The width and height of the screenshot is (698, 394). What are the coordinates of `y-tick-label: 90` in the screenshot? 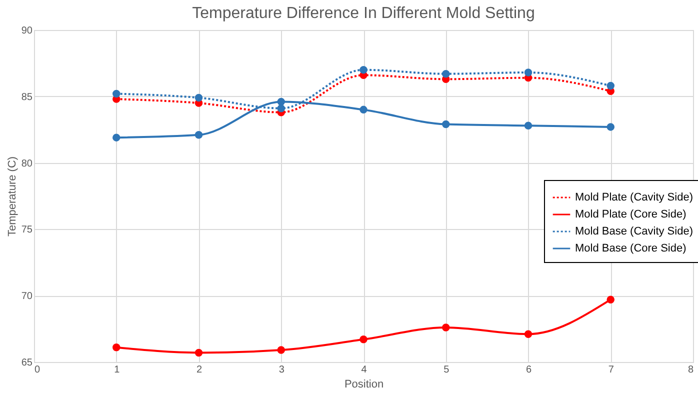 It's located at (27, 31).